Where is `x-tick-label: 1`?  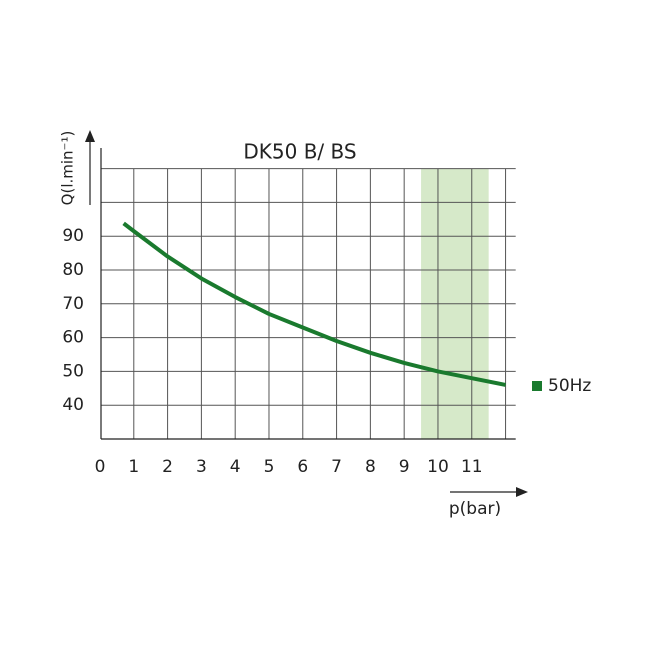 x-tick-label: 1 is located at coordinates (133, 467).